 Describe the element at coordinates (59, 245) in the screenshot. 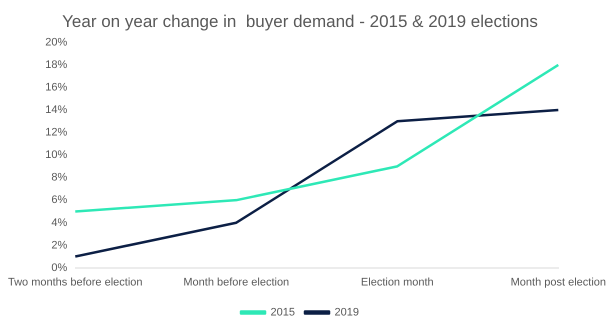

I see `y-tick-label: 2%` at that location.